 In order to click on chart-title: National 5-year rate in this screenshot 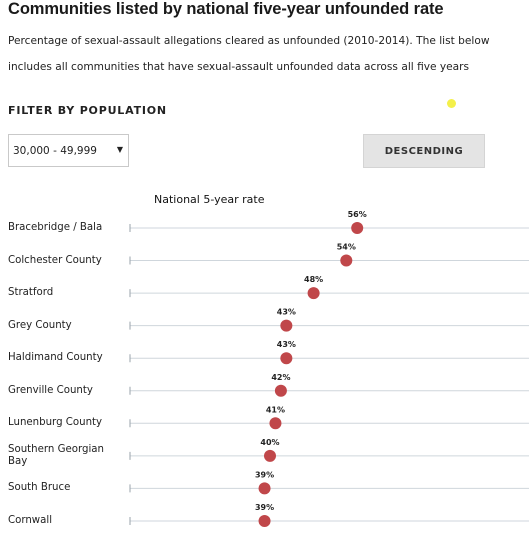, I will do `click(209, 199)`.